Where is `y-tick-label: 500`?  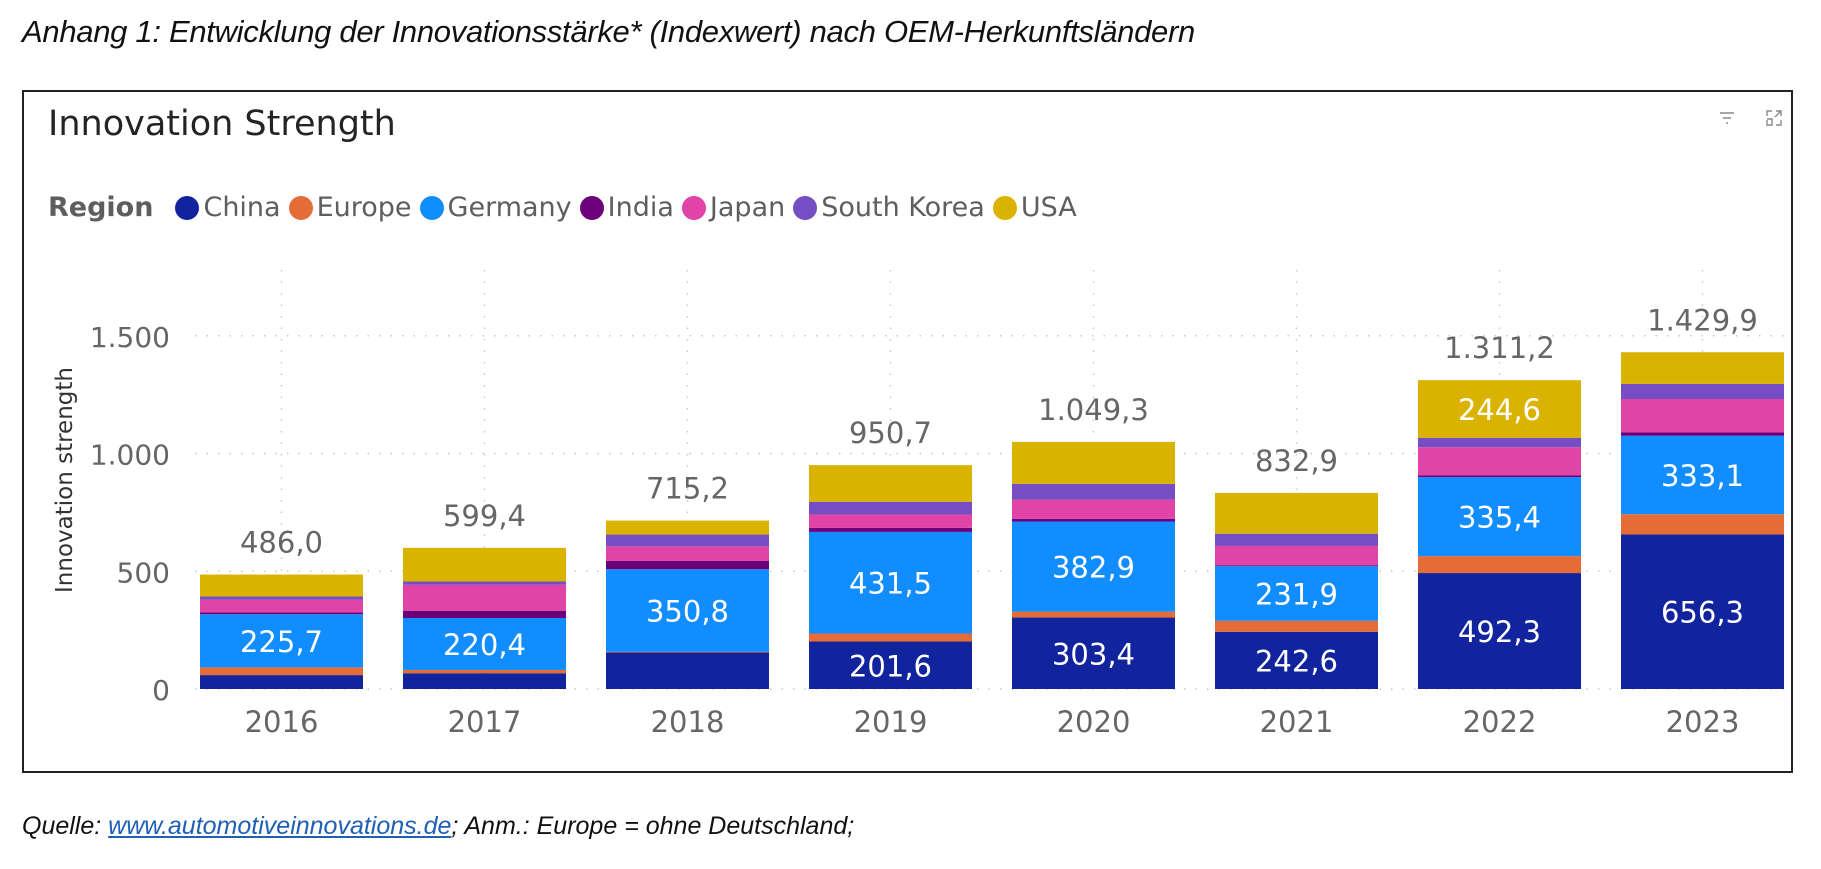 y-tick-label: 500 is located at coordinates (143, 572).